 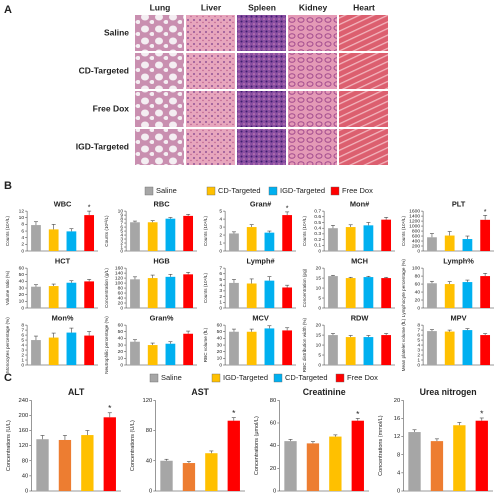 I want to click on y-tick-label: 10, so click(x=220, y=359).